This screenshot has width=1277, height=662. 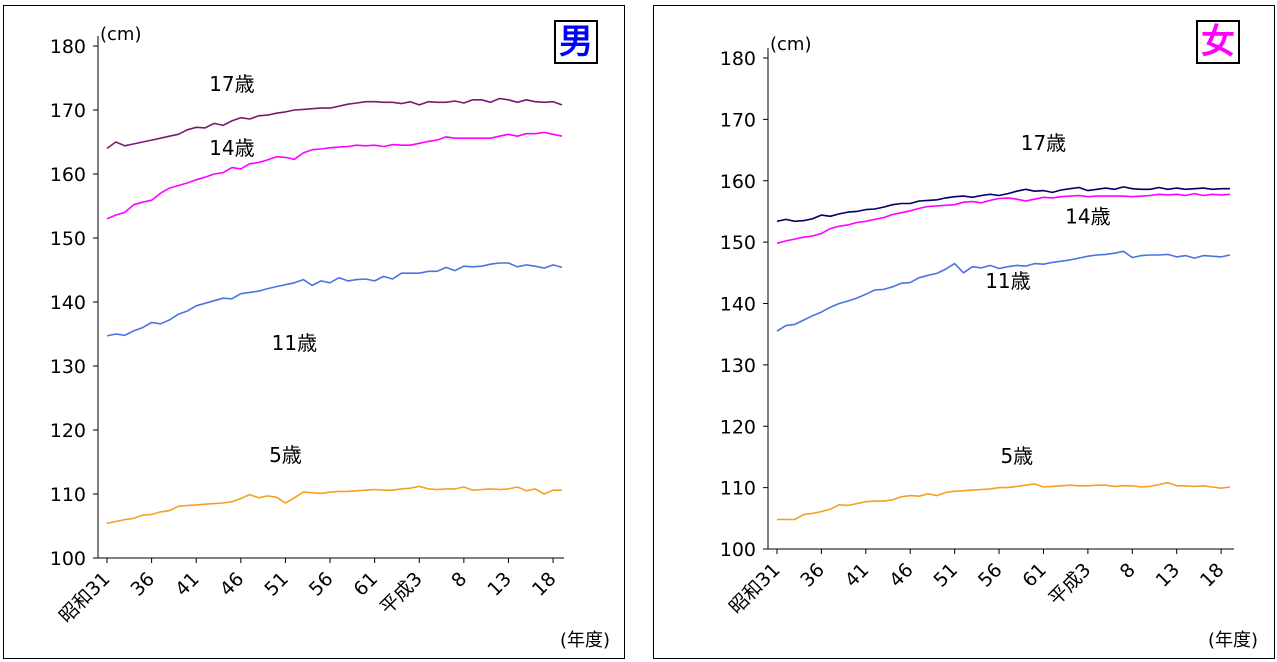 What do you see at coordinates (1218, 42) in the screenshot?
I see `badge-female: 女` at bounding box center [1218, 42].